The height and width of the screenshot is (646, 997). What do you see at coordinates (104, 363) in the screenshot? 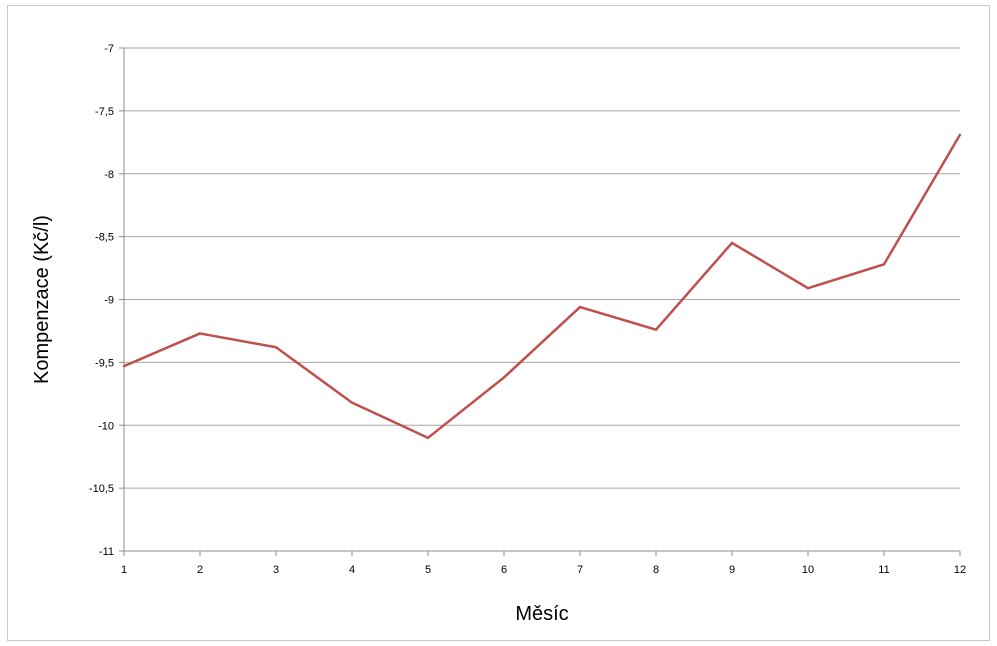
I see `y-tick-label: -9,5` at bounding box center [104, 363].